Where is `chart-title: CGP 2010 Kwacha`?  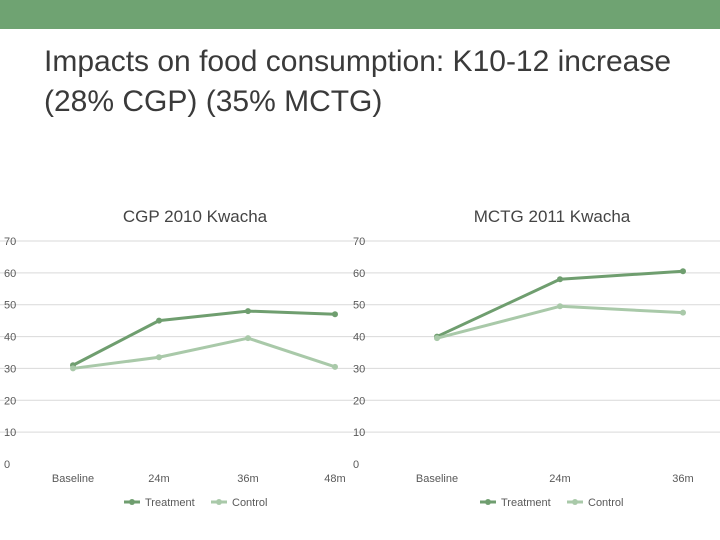 chart-title: CGP 2010 Kwacha is located at coordinates (195, 216).